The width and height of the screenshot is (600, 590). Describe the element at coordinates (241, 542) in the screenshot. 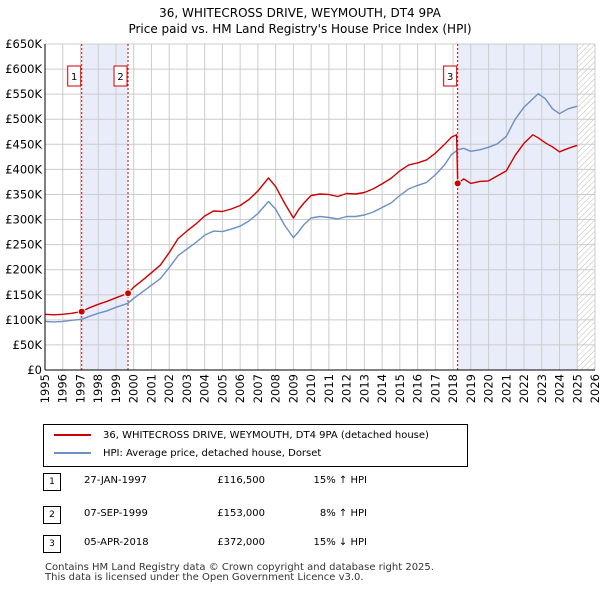

I see `sale-price: £372,000` at that location.